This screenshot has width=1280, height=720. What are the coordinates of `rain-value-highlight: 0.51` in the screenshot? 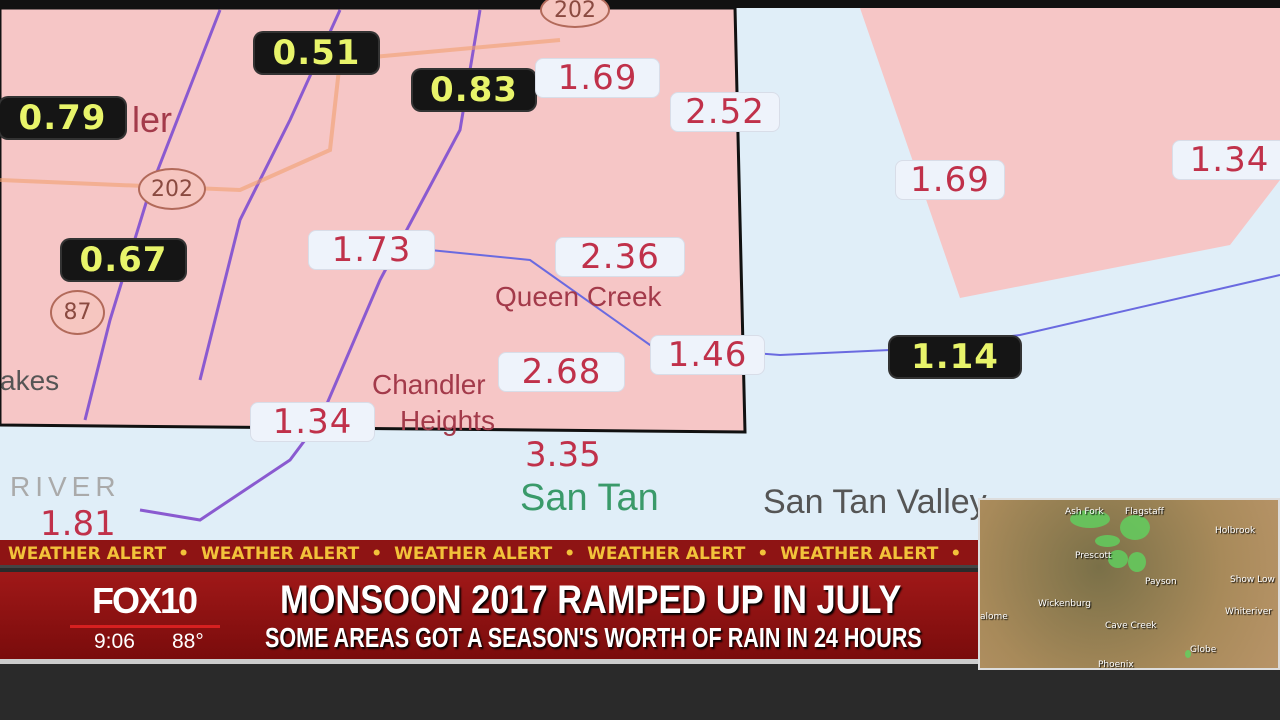 It's located at (316, 53).